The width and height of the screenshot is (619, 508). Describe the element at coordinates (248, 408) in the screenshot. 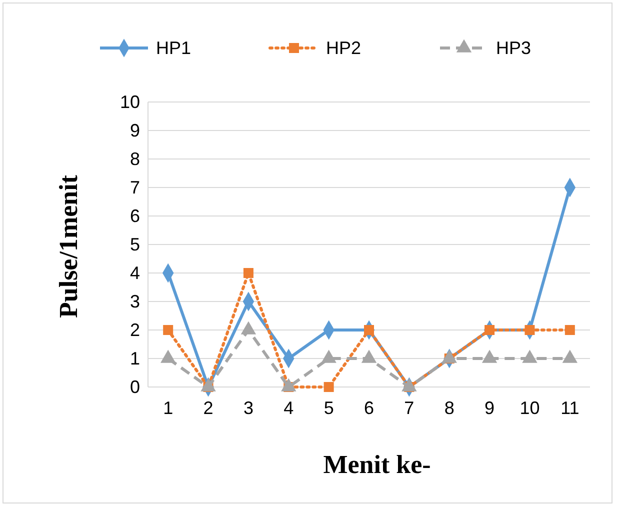

I see `x-tick-label: 3` at that location.